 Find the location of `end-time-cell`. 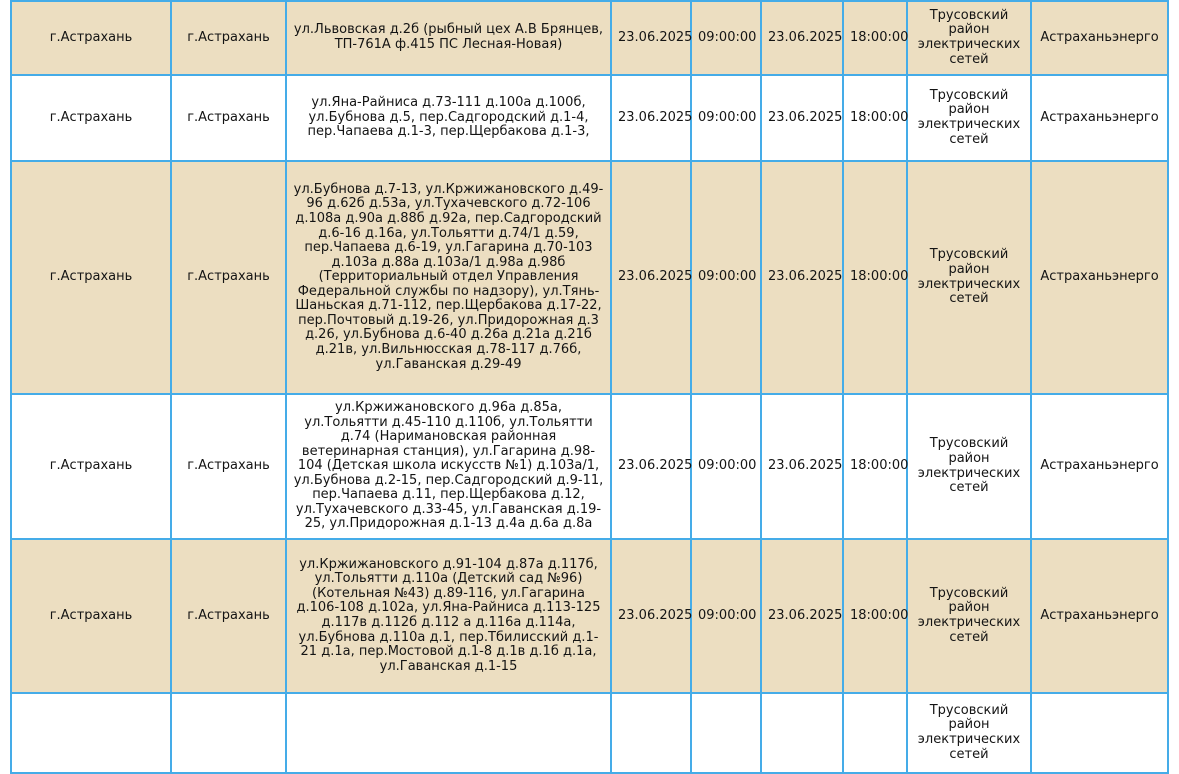

end-time-cell is located at coordinates (875, 733).